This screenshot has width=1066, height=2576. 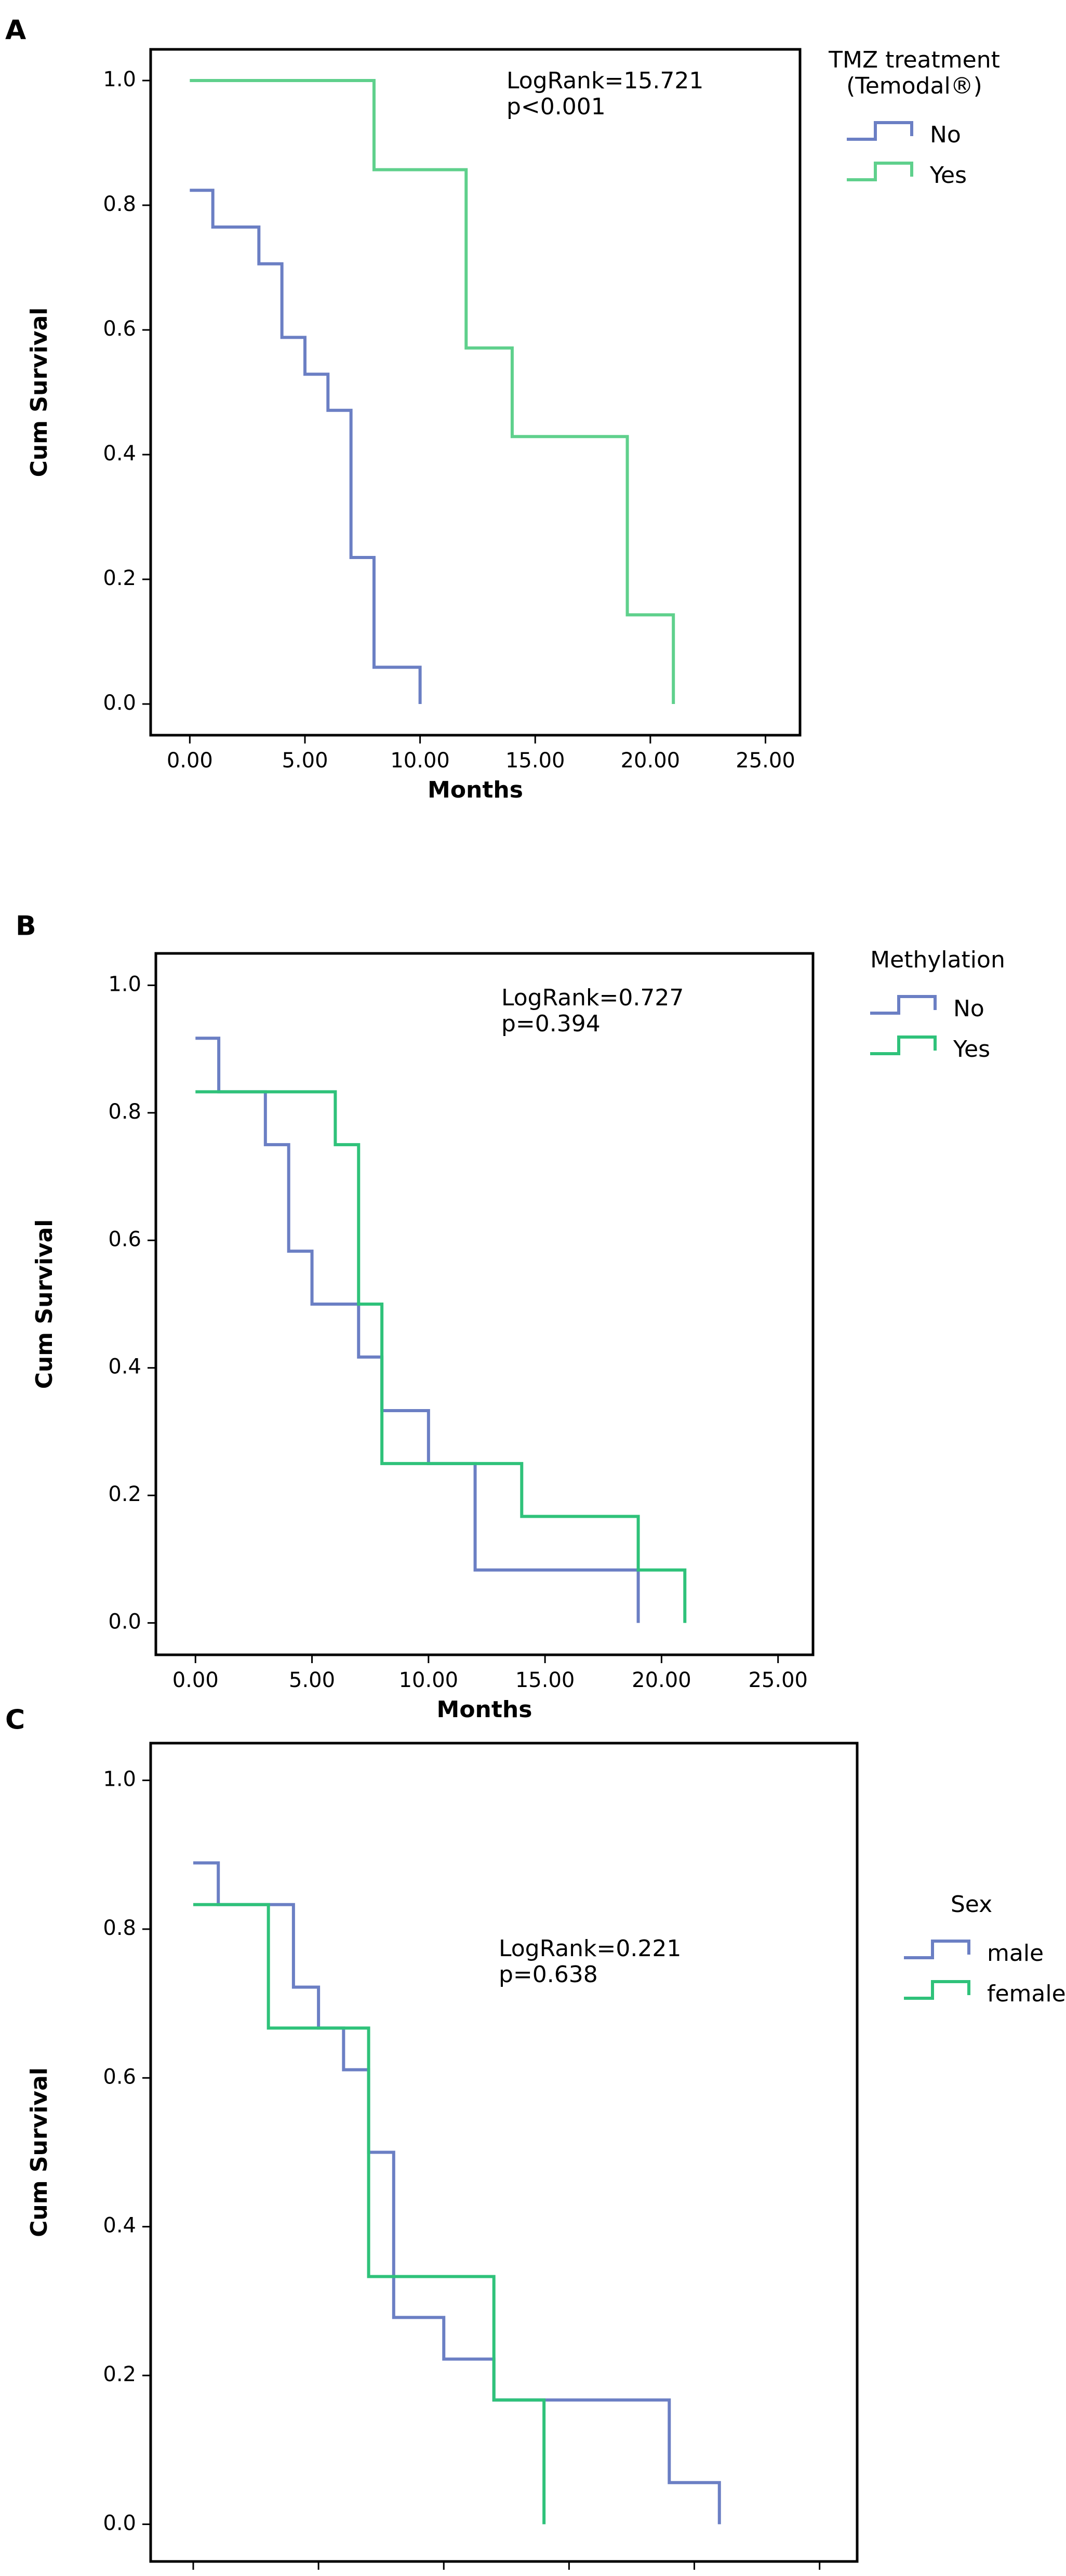 I want to click on legend: Sex male female, so click(x=985, y=1949).